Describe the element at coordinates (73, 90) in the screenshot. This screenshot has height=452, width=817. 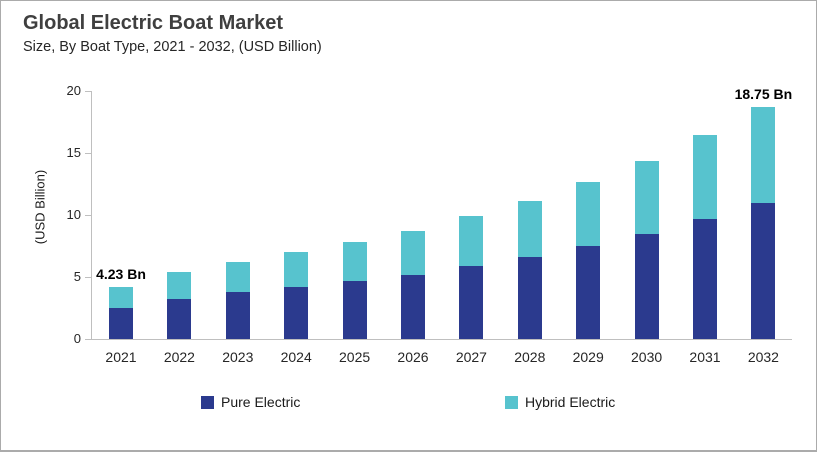
I see `y-axis-tick-label: 20` at that location.